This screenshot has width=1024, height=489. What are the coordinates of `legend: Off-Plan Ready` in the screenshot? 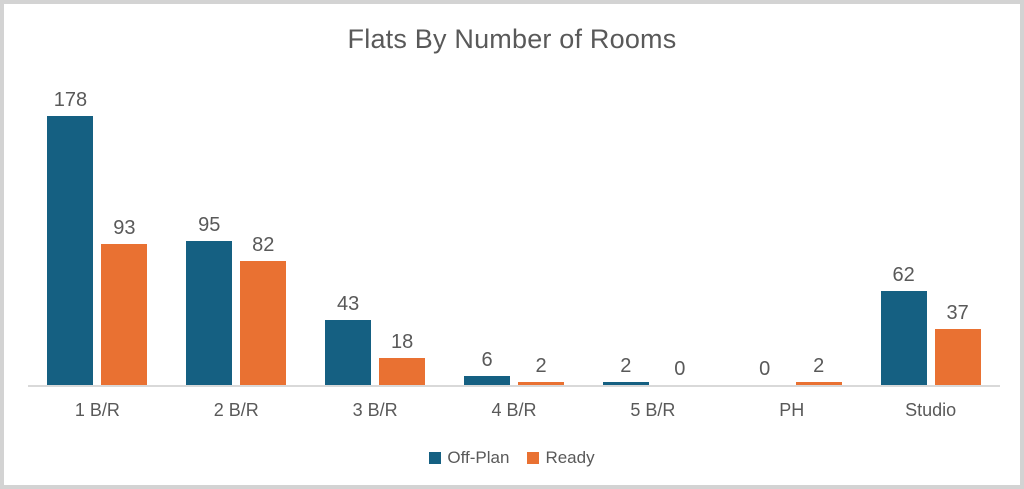 It's located at (512, 458).